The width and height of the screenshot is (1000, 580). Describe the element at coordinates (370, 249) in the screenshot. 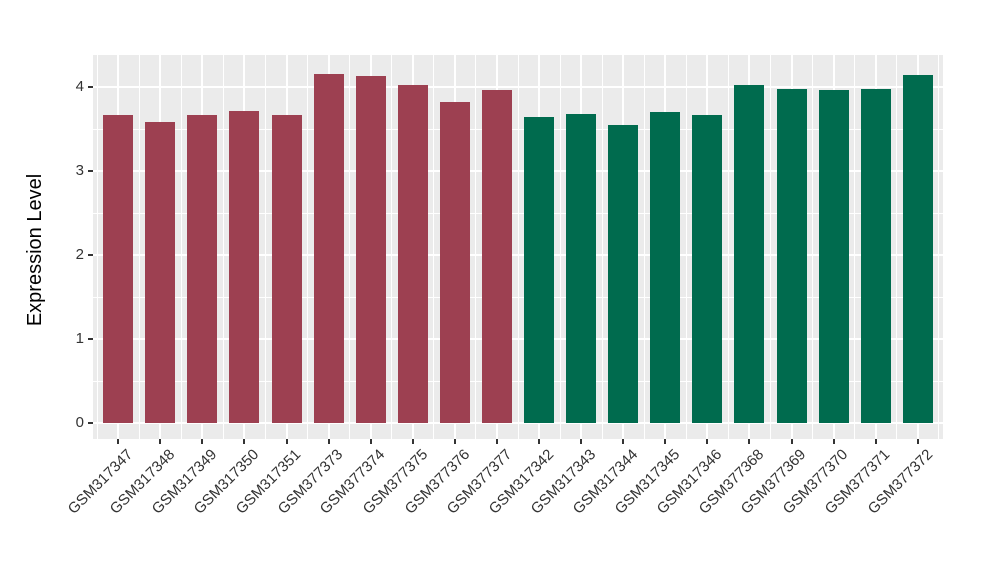

I see `bar-GSM377374` at that location.